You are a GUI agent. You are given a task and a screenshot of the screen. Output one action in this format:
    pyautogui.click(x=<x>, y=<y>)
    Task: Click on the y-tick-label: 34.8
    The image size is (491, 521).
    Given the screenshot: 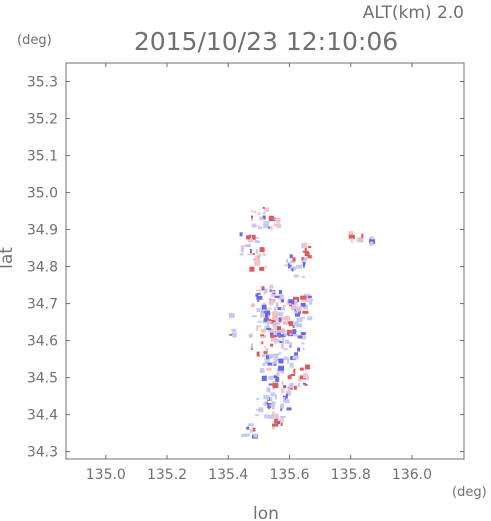 What is the action you would take?
    pyautogui.click(x=42, y=268)
    